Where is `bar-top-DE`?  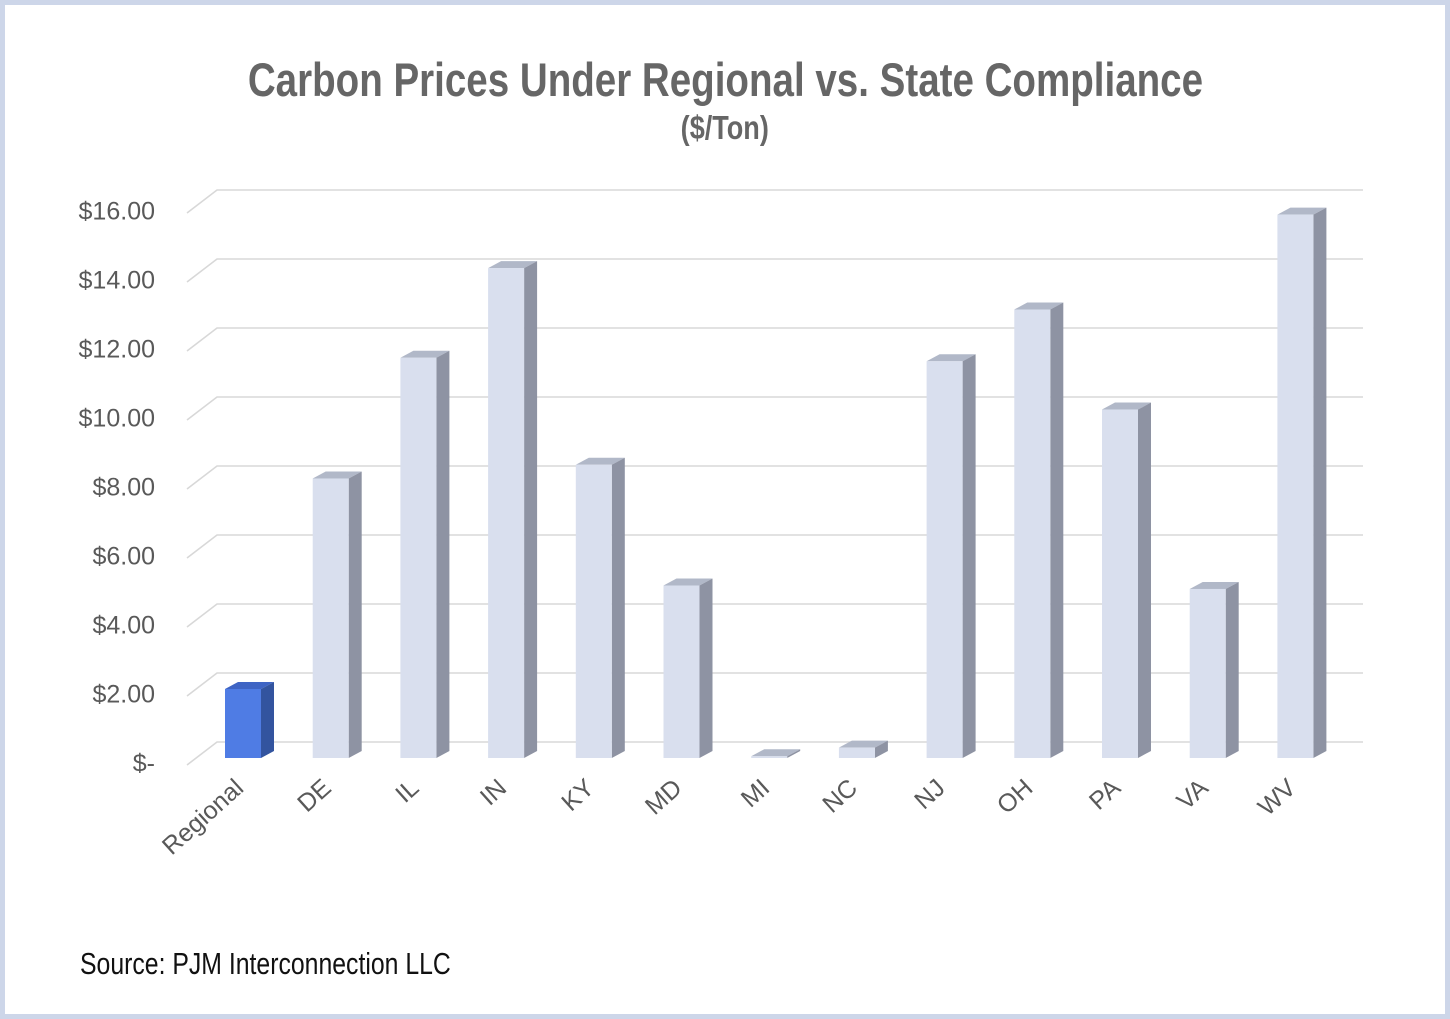 bar-top-DE is located at coordinates (337, 475).